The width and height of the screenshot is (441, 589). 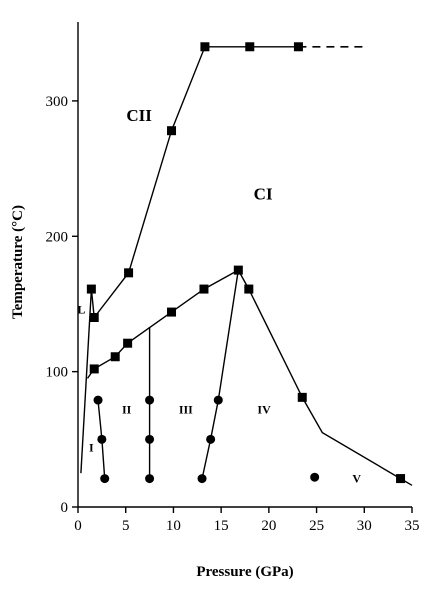 I want to click on y-tick-label-100: 100, so click(x=57, y=373).